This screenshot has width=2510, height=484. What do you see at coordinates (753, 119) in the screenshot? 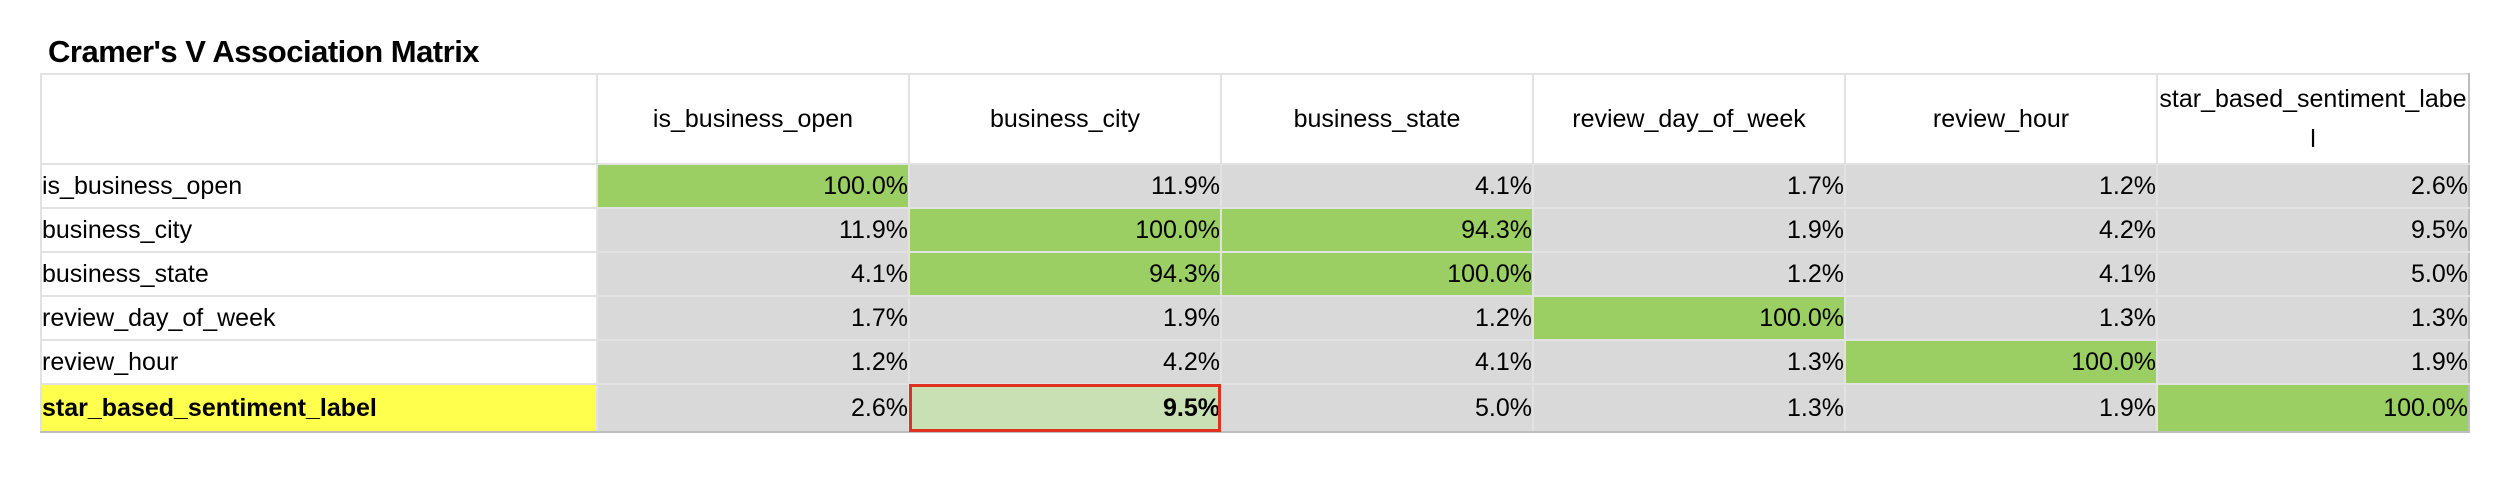
I see `column-header: is_business_open` at bounding box center [753, 119].